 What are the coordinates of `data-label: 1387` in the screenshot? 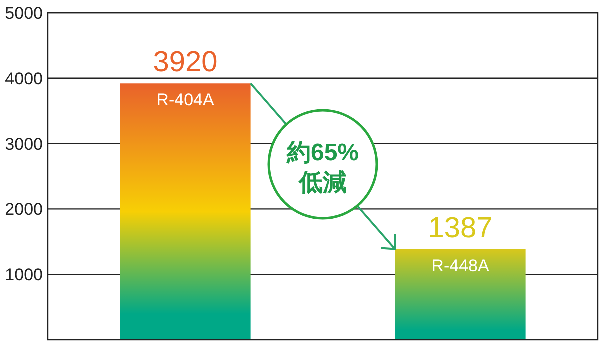 It's located at (460, 228).